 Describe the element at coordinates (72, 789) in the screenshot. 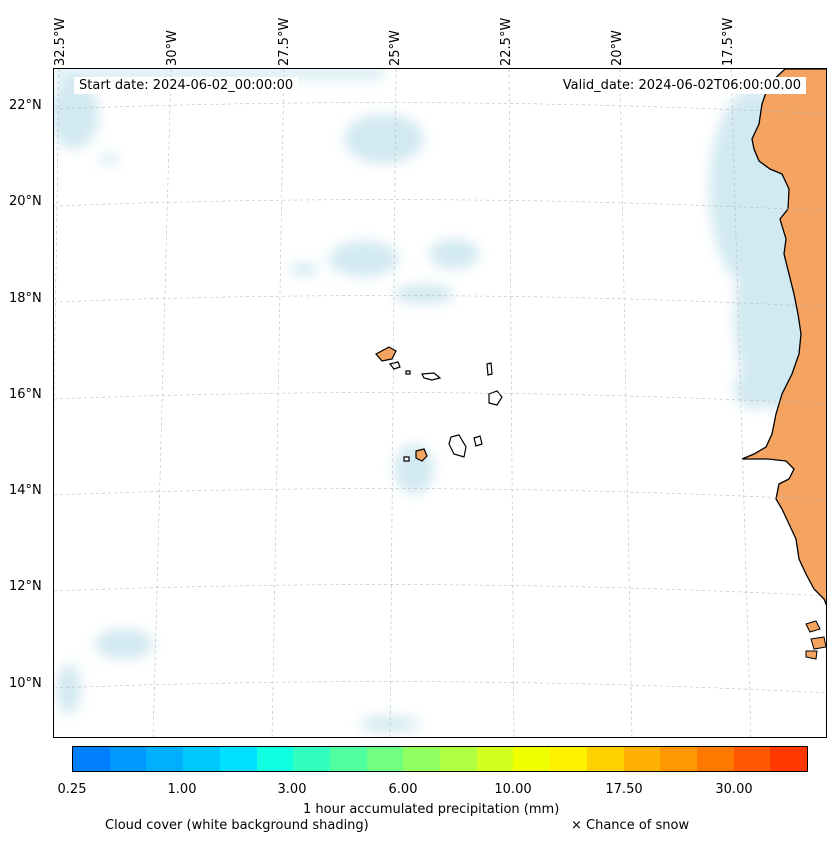

I see `colorbar-tick: 0.25` at that location.